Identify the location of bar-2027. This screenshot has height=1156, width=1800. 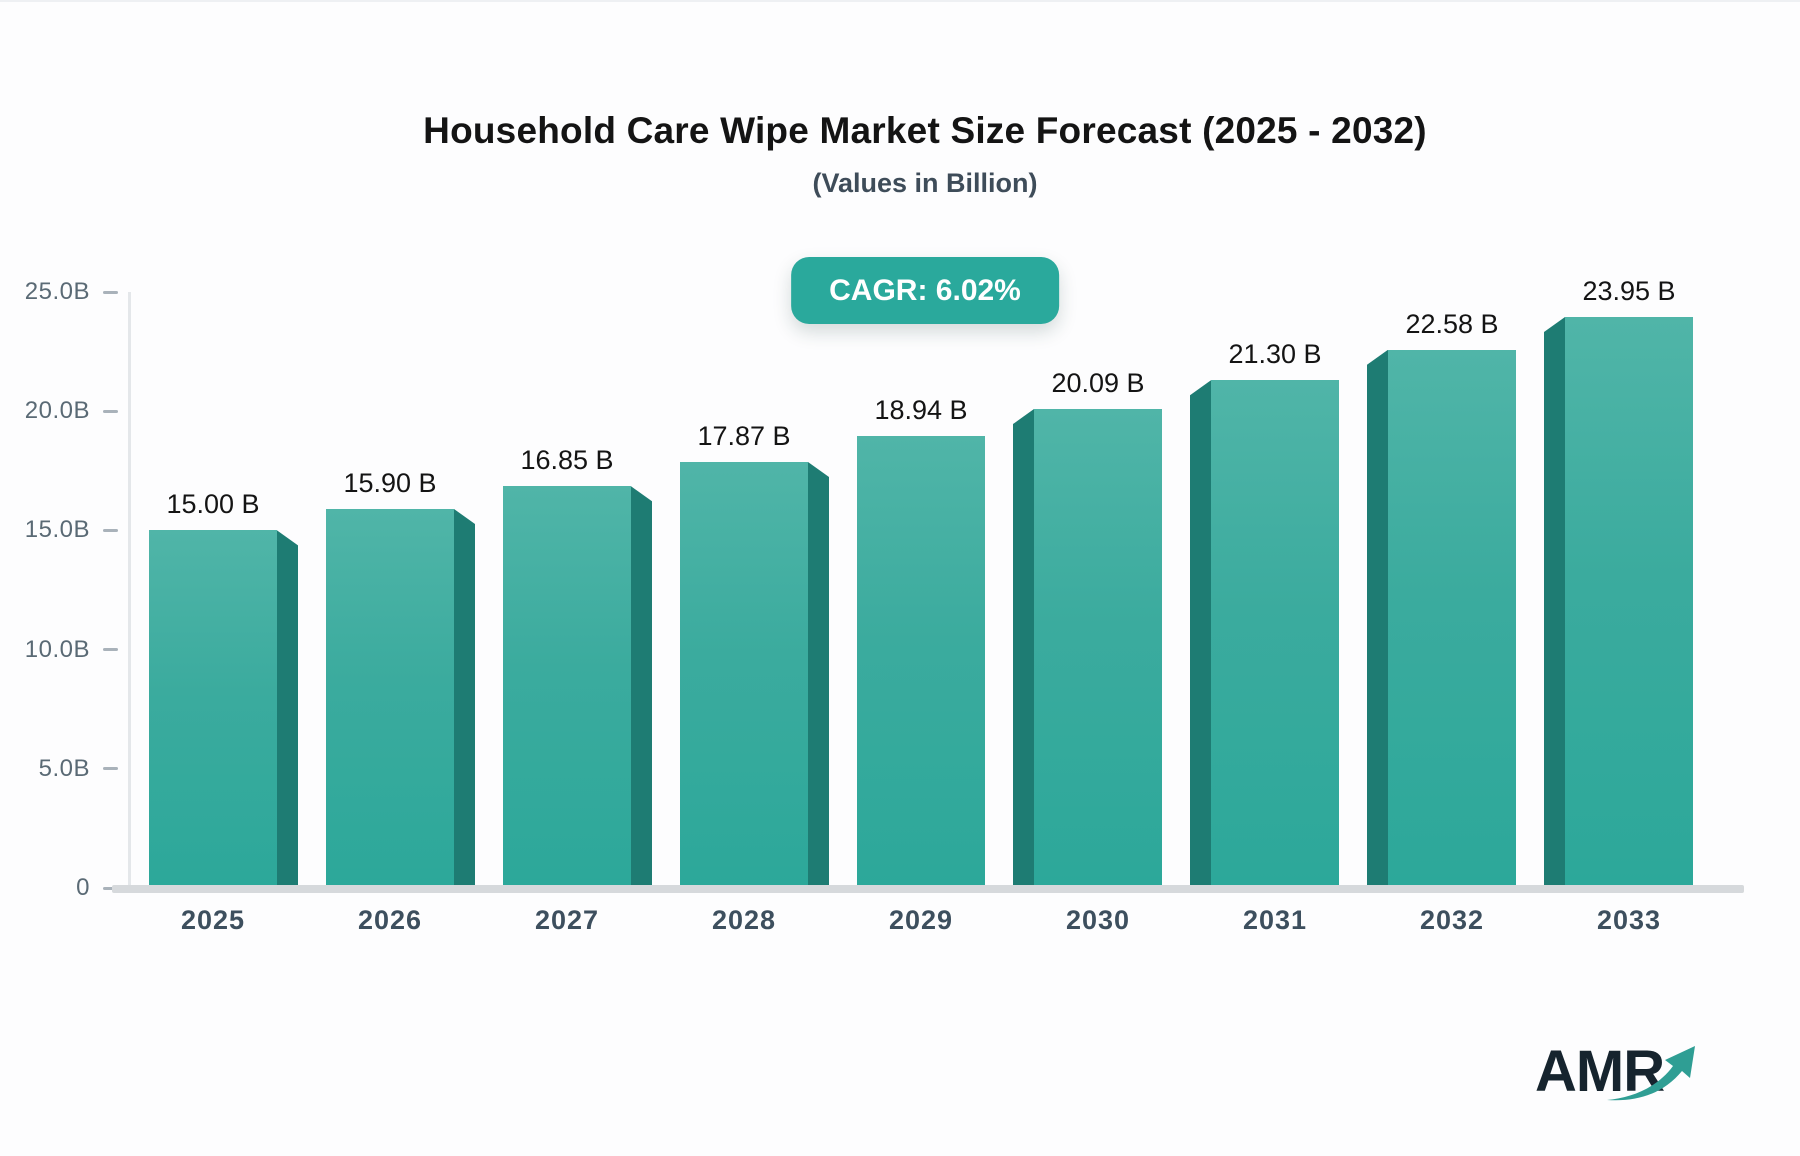
(567, 687).